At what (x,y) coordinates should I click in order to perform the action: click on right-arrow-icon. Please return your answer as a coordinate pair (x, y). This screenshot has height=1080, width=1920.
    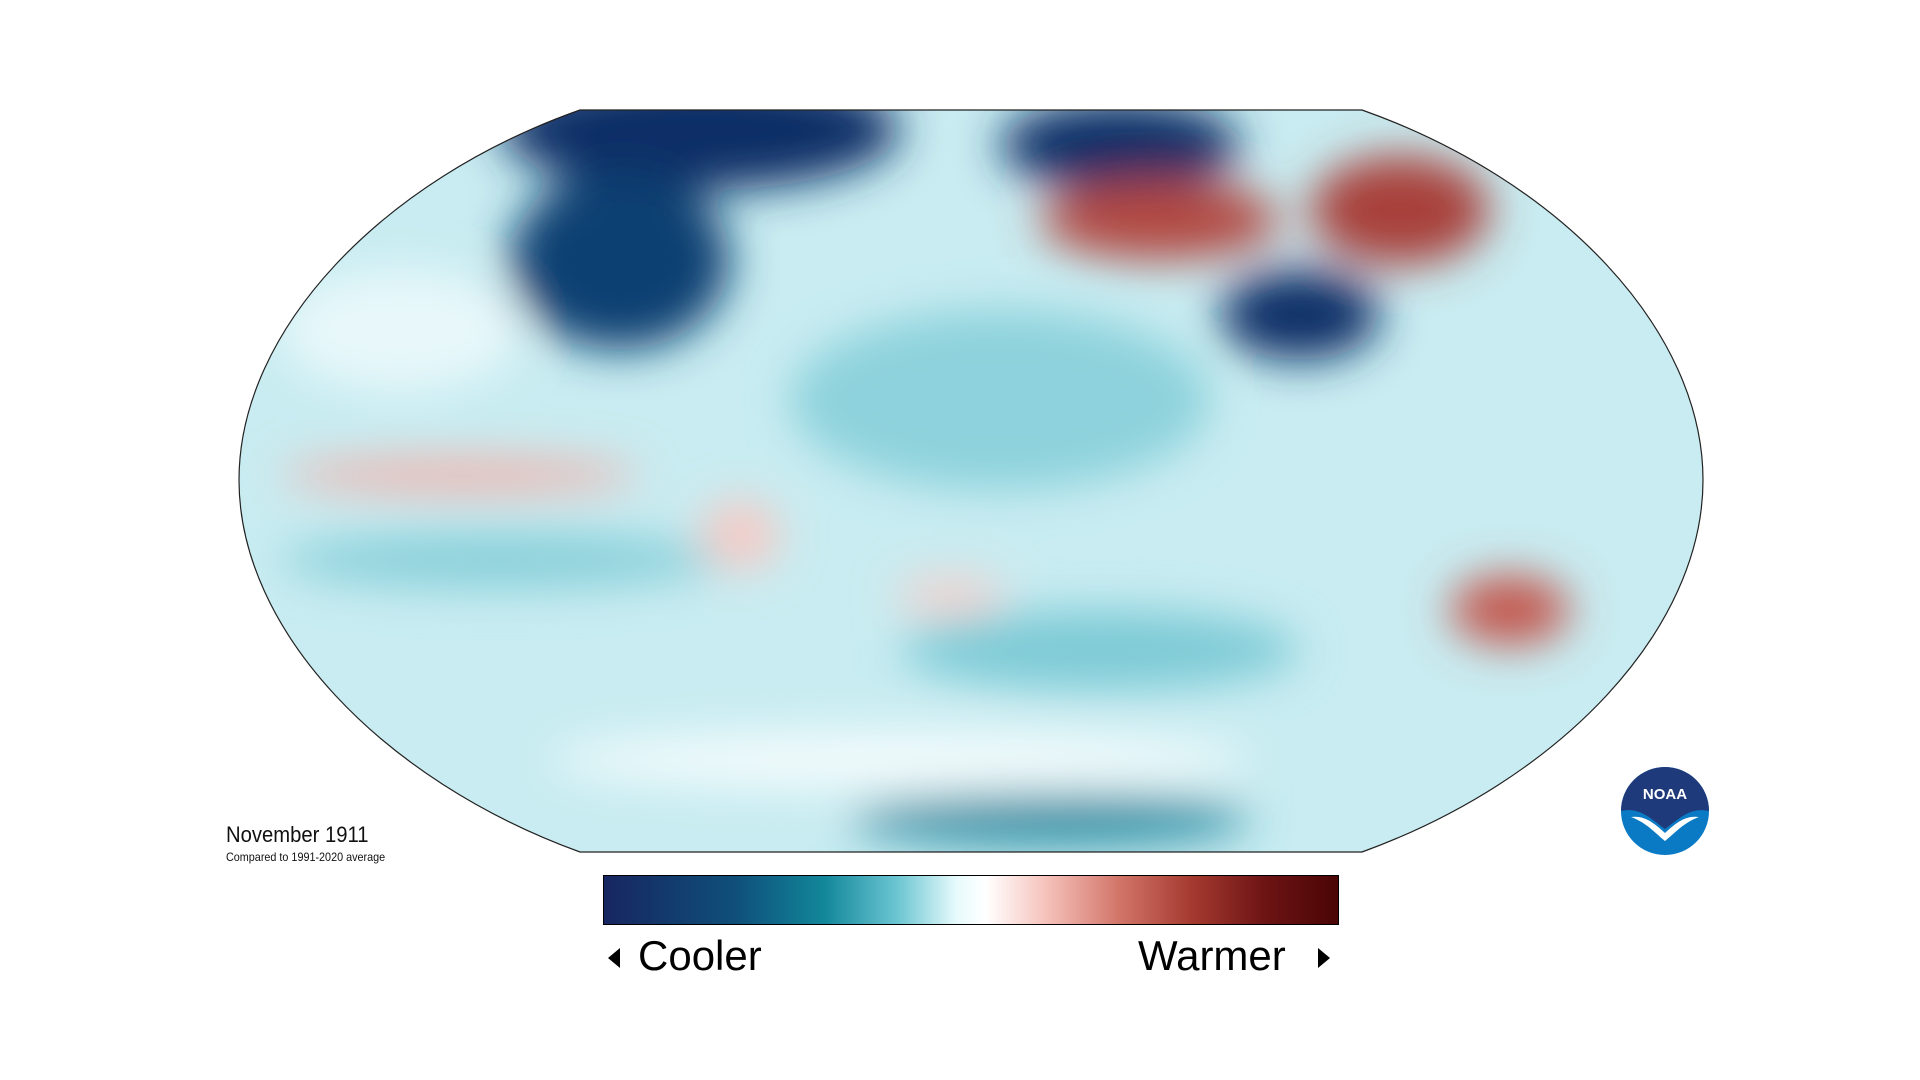
    Looking at the image, I should click on (1324, 958).